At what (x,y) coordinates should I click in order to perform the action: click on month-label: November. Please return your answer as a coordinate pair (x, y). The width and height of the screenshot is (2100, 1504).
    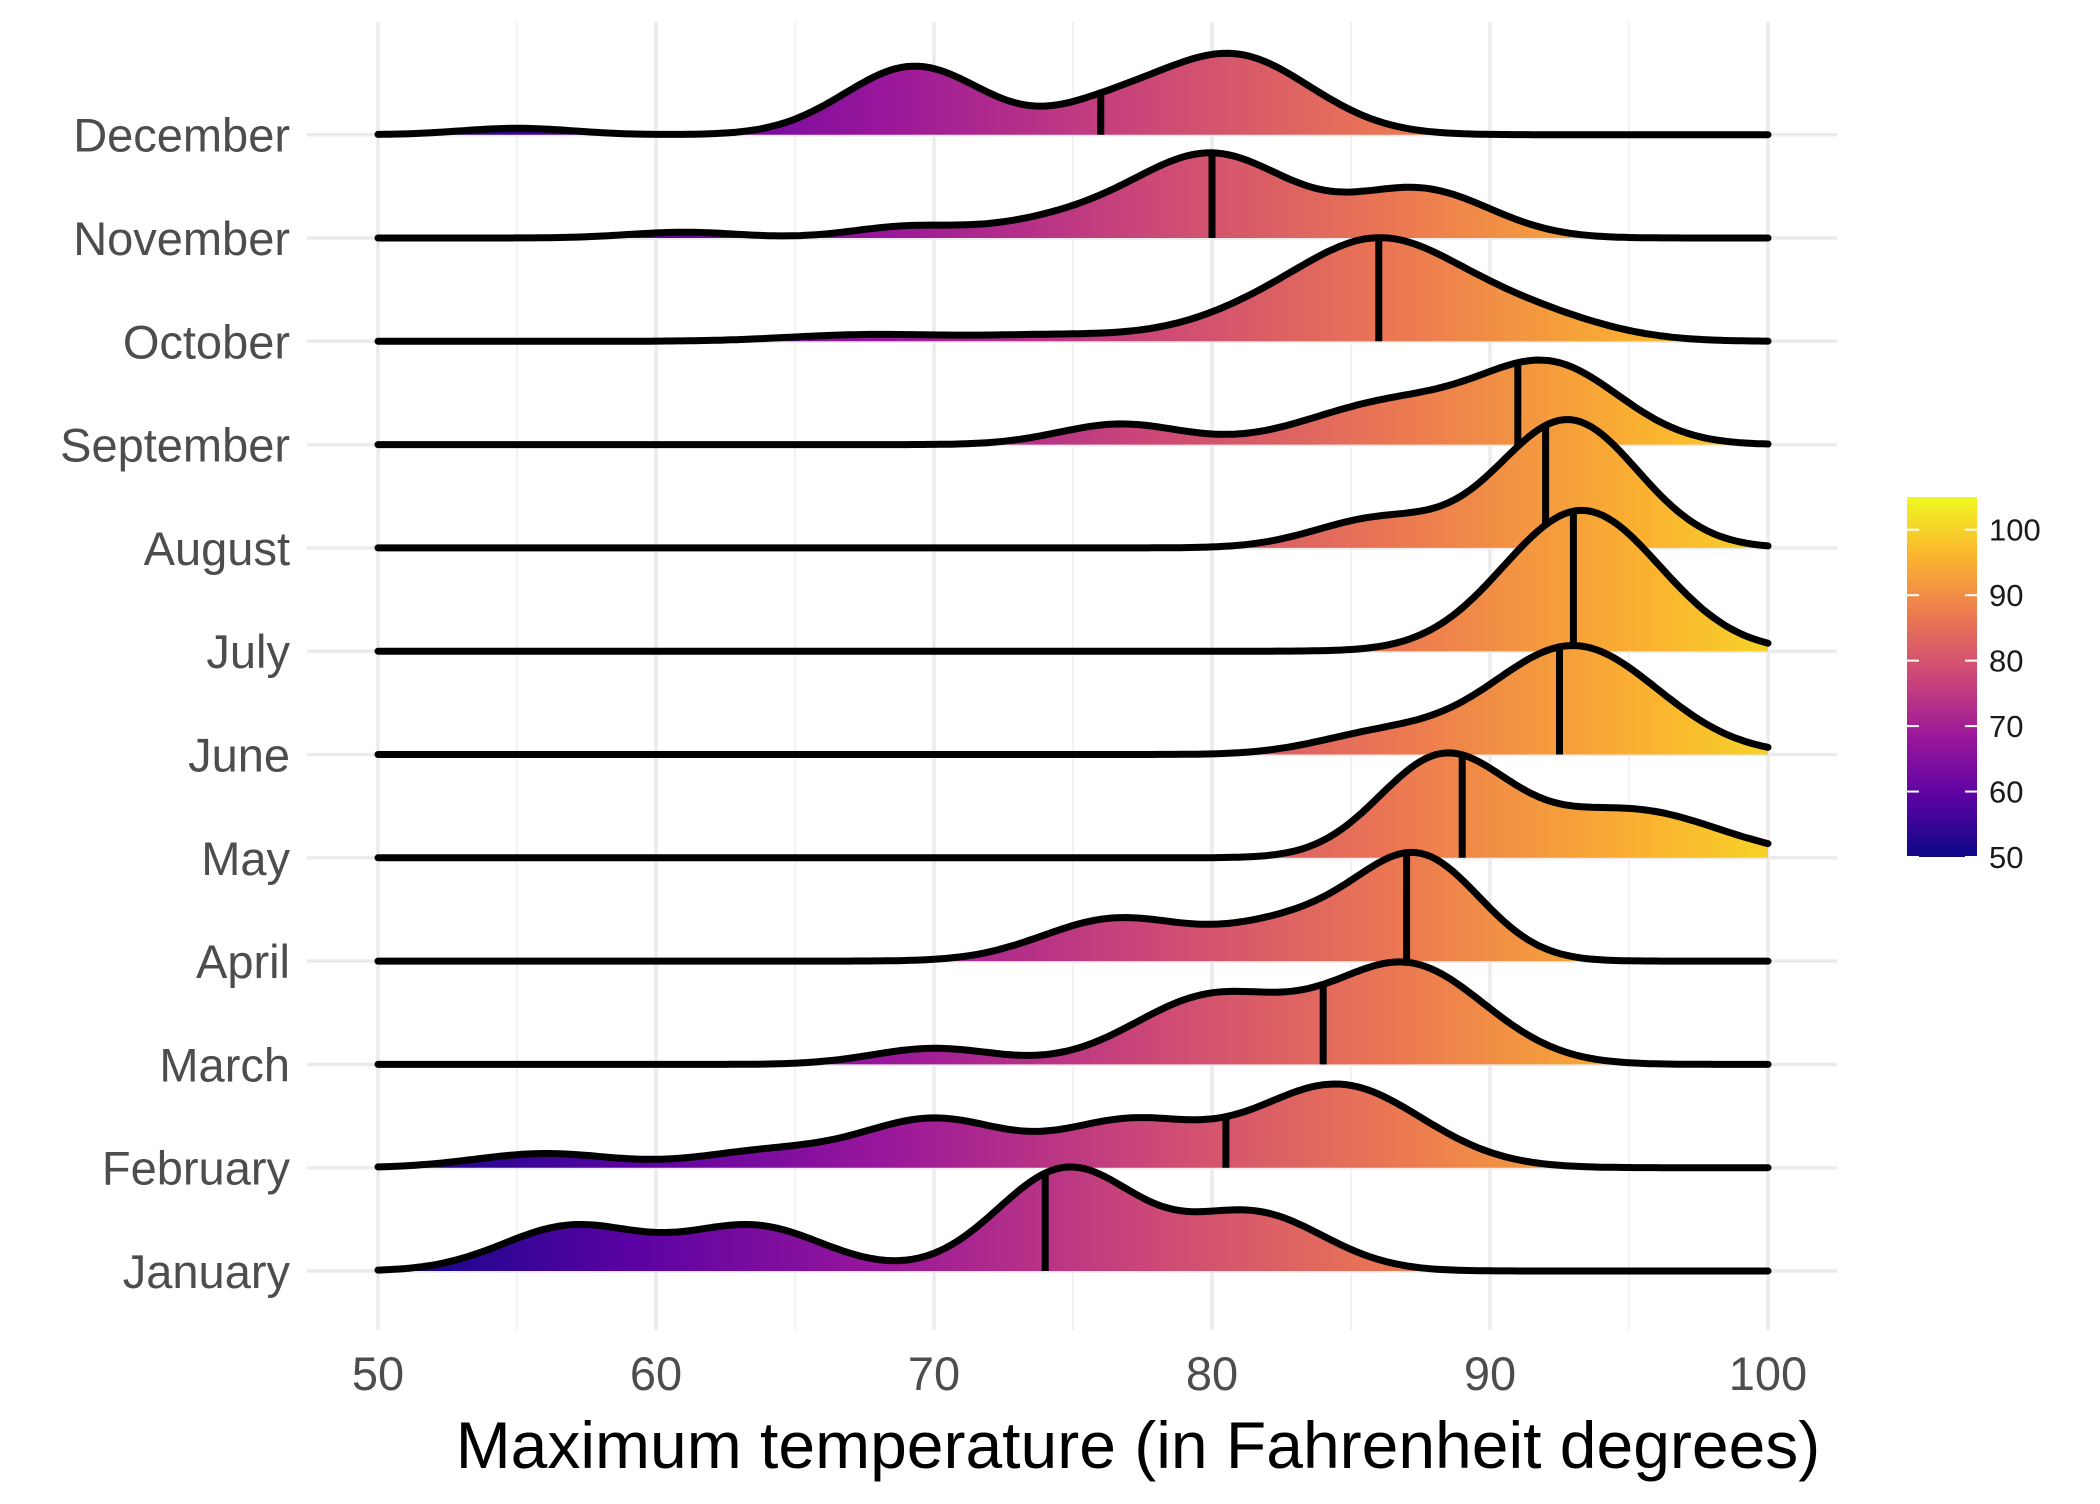
    Looking at the image, I should click on (181, 238).